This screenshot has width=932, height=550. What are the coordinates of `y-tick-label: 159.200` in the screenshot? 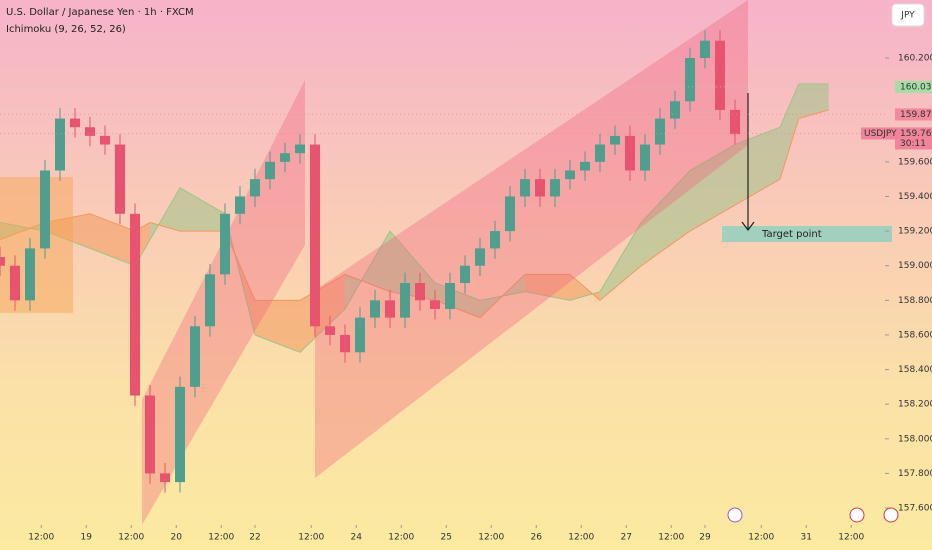 It's located at (915, 232).